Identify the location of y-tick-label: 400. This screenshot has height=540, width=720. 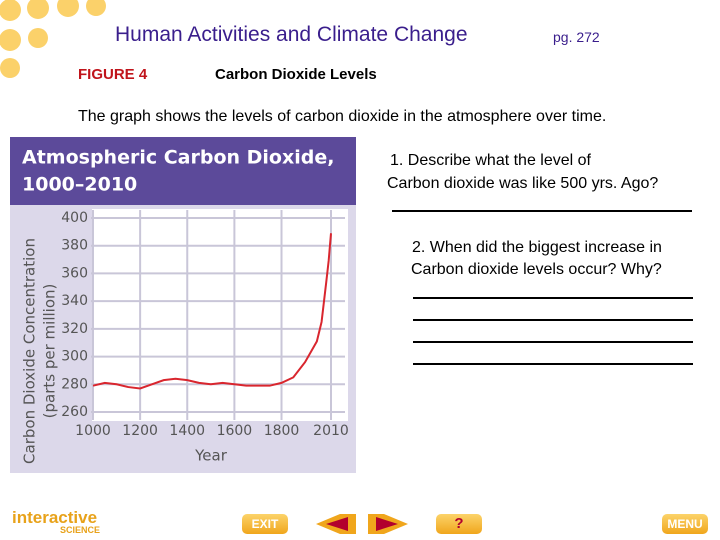
(74, 218).